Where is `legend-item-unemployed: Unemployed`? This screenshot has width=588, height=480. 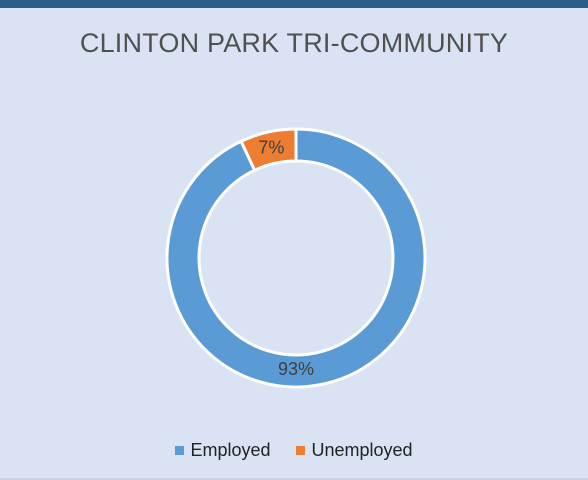 legend-item-unemployed: Unemployed is located at coordinates (354, 450).